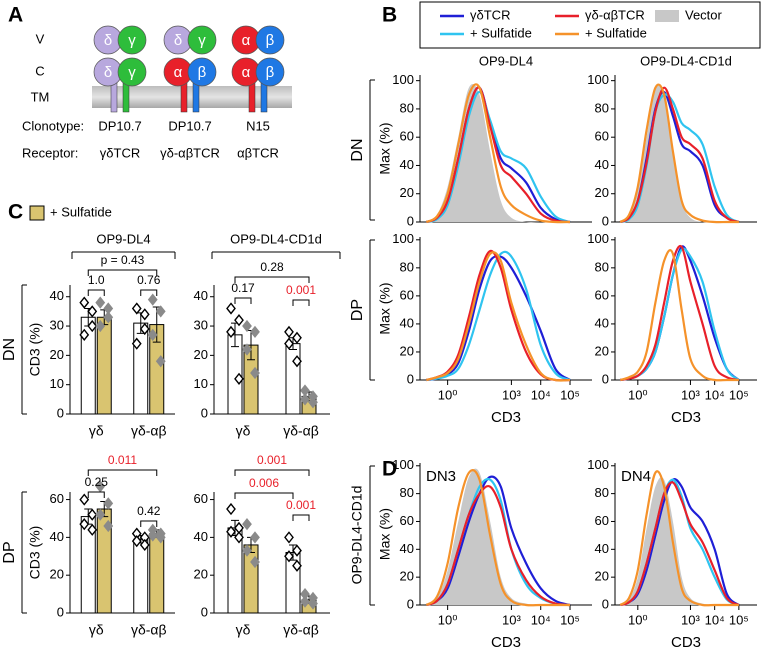  Describe the element at coordinates (638, 619) in the screenshot. I see `x-tick-label: 10⁰` at that location.